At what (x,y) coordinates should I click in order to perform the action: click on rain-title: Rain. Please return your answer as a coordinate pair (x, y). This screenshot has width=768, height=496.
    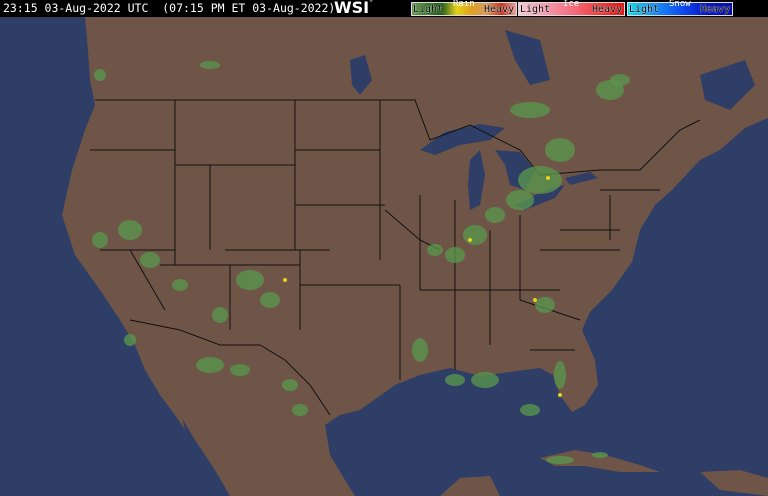
    Looking at the image, I should click on (464, 4).